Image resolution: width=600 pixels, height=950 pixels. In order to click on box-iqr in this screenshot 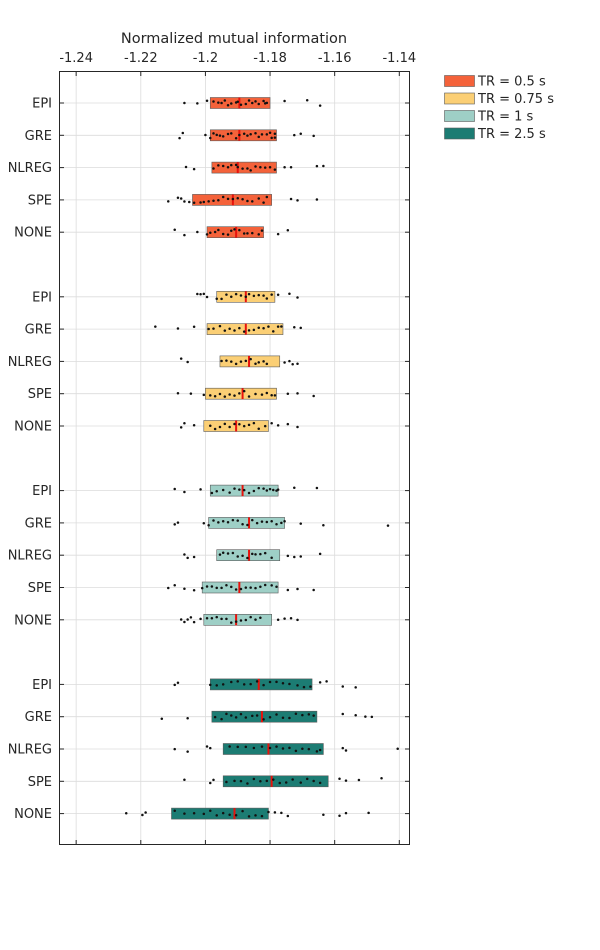, I will do `click(237, 619)`.